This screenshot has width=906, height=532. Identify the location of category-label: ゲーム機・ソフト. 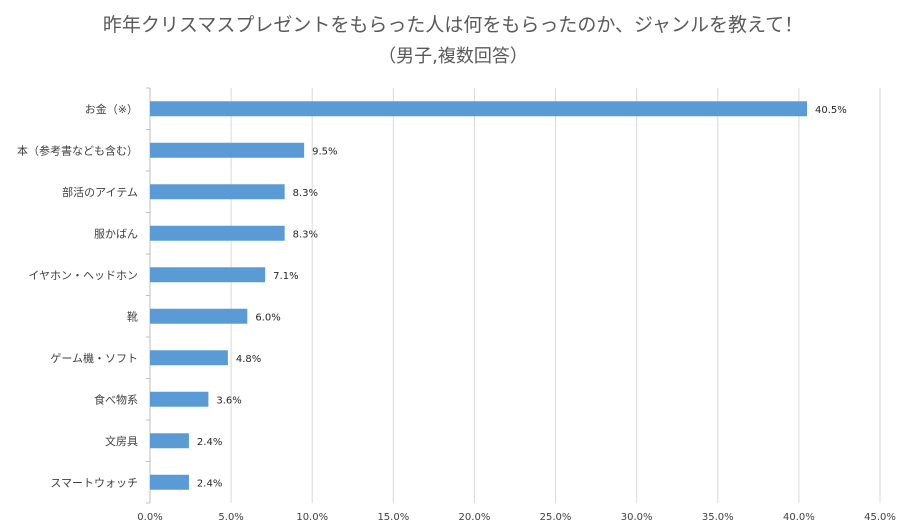
(94, 358).